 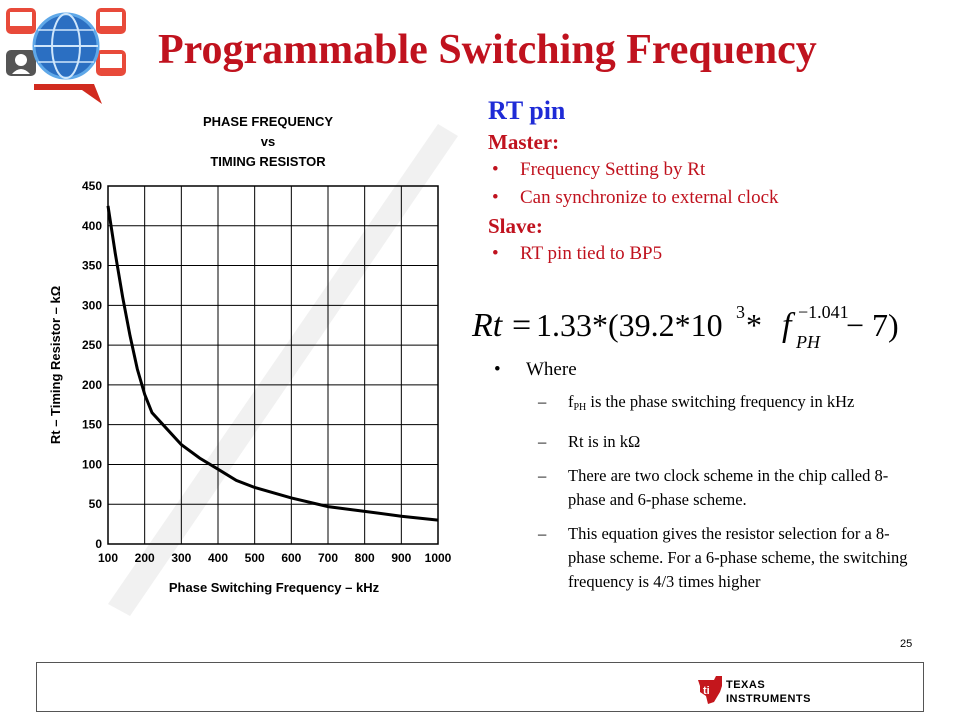 I want to click on y-tick-label: 350, so click(x=92, y=266).